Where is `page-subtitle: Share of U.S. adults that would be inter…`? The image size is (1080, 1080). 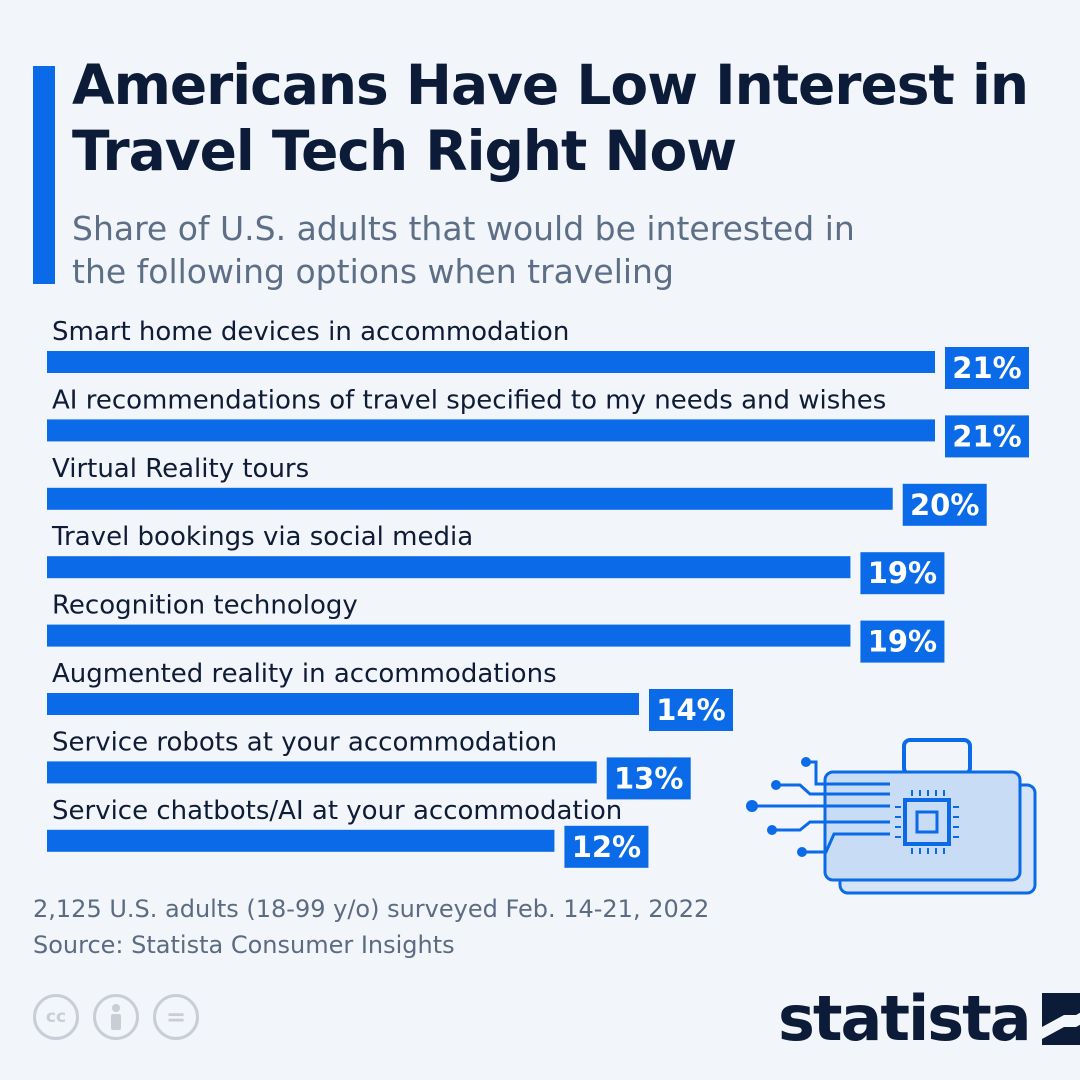
page-subtitle: Share of U.S. adults that would be inter… is located at coordinates (463, 250).